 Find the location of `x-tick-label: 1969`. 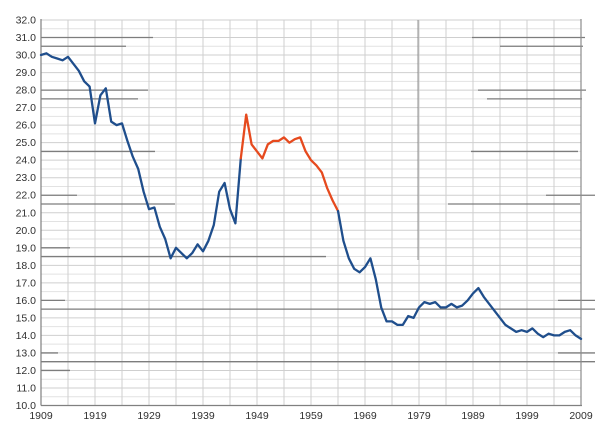

x-tick-label: 1969 is located at coordinates (365, 416).